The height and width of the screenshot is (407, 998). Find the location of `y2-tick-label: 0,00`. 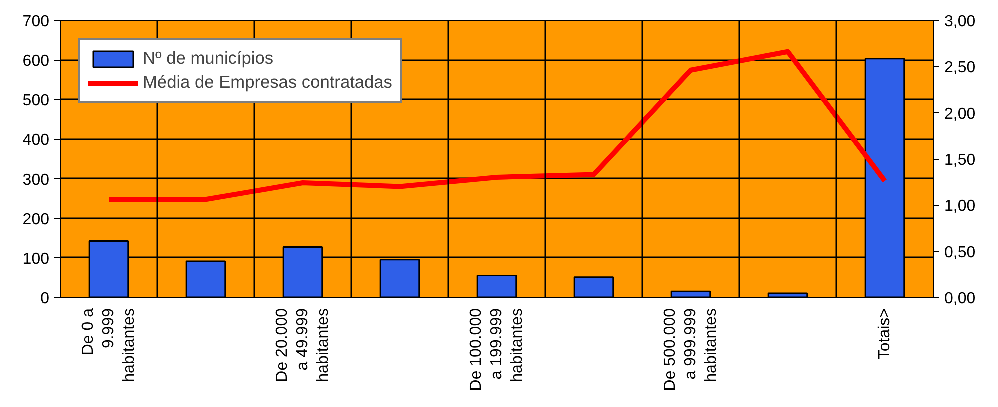

y2-tick-label: 0,00 is located at coordinates (960, 299).